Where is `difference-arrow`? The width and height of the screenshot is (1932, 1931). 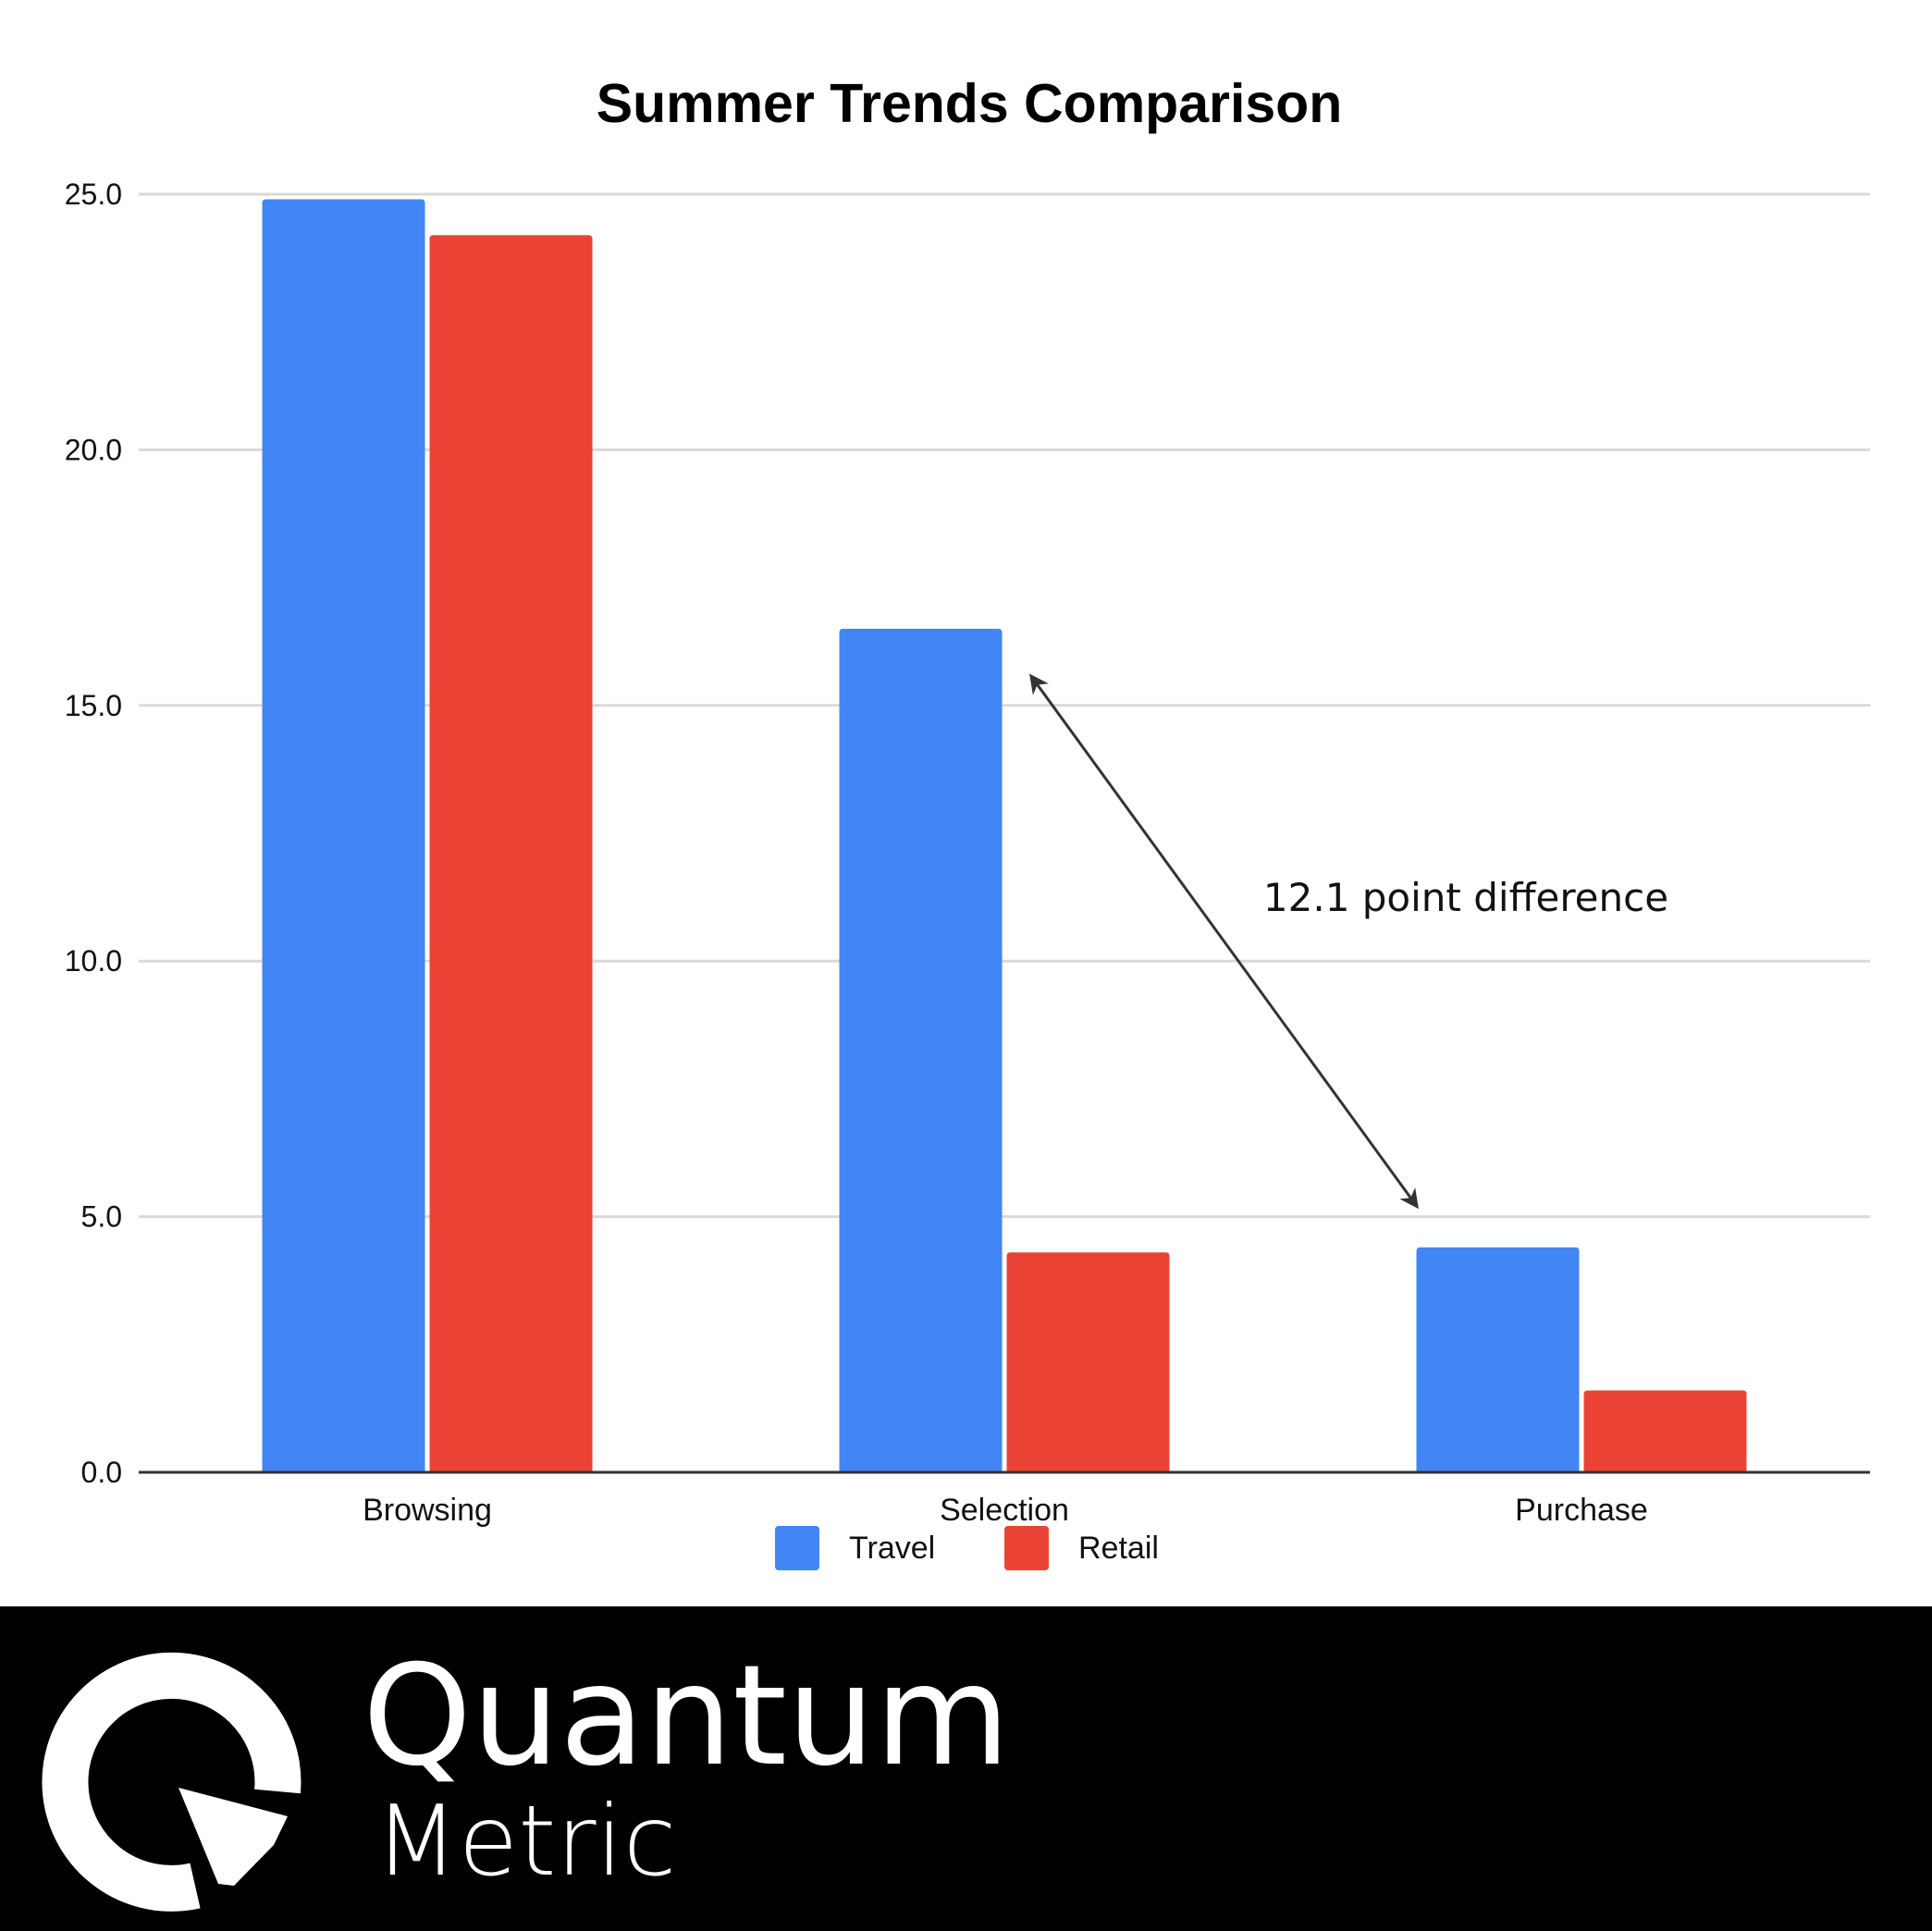 difference-arrow is located at coordinates (1224, 941).